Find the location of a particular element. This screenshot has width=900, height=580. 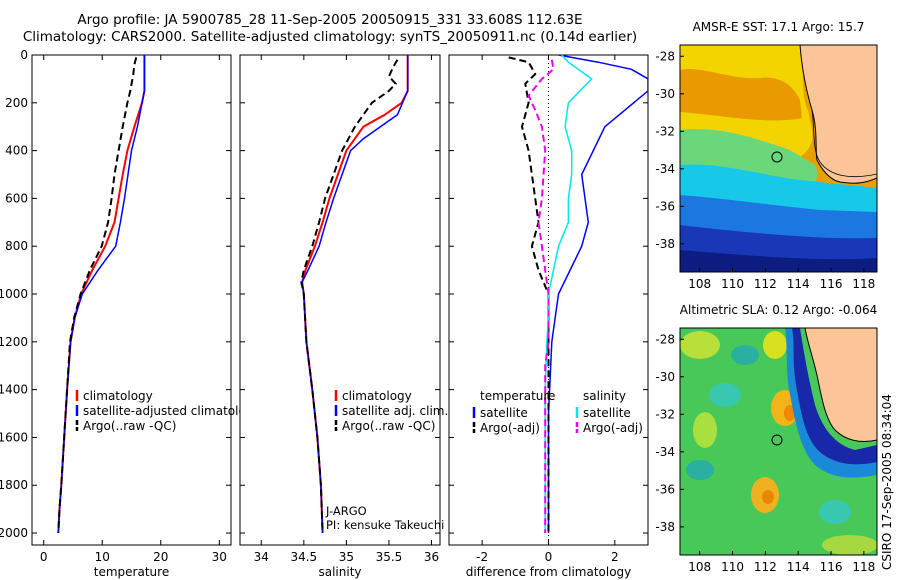

x-tick-label: 10 is located at coordinates (102, 557).